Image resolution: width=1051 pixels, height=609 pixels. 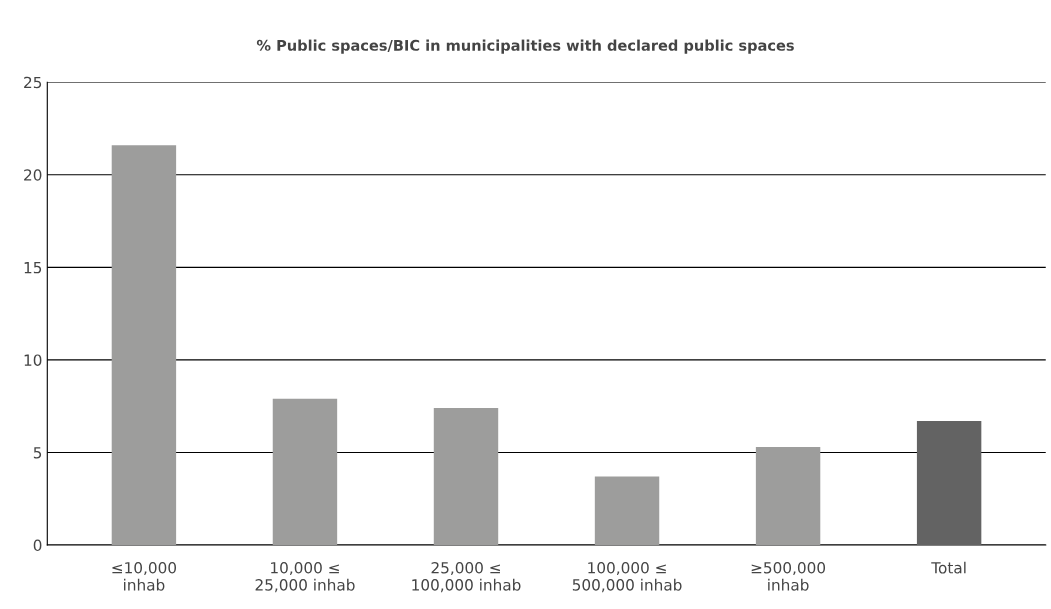 What do you see at coordinates (144, 576) in the screenshot?
I see `x-tick-label: ≤10,000 inhab` at bounding box center [144, 576].